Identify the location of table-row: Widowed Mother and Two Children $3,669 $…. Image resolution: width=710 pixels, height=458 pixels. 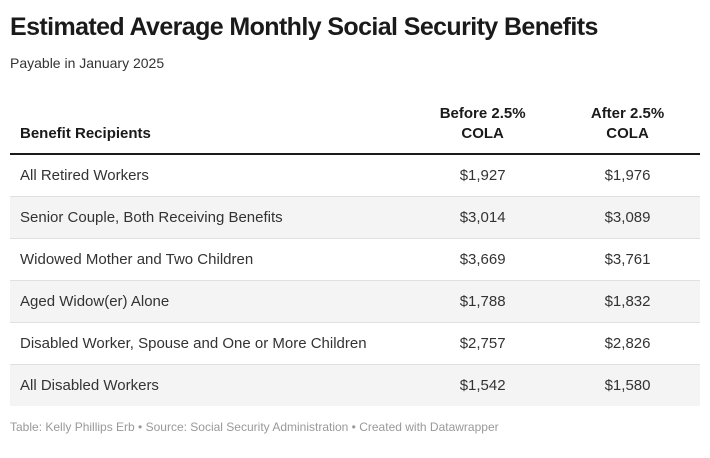
(355, 258).